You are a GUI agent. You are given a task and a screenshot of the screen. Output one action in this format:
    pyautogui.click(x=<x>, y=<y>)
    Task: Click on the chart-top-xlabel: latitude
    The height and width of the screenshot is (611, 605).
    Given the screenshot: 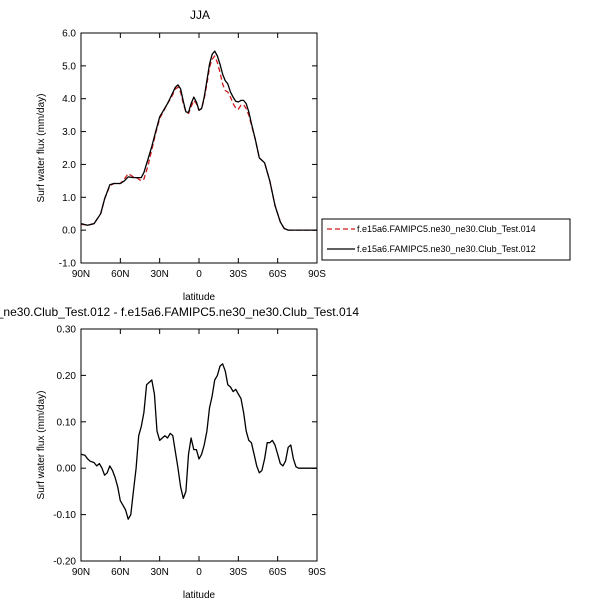 What is the action you would take?
    pyautogui.click(x=199, y=297)
    